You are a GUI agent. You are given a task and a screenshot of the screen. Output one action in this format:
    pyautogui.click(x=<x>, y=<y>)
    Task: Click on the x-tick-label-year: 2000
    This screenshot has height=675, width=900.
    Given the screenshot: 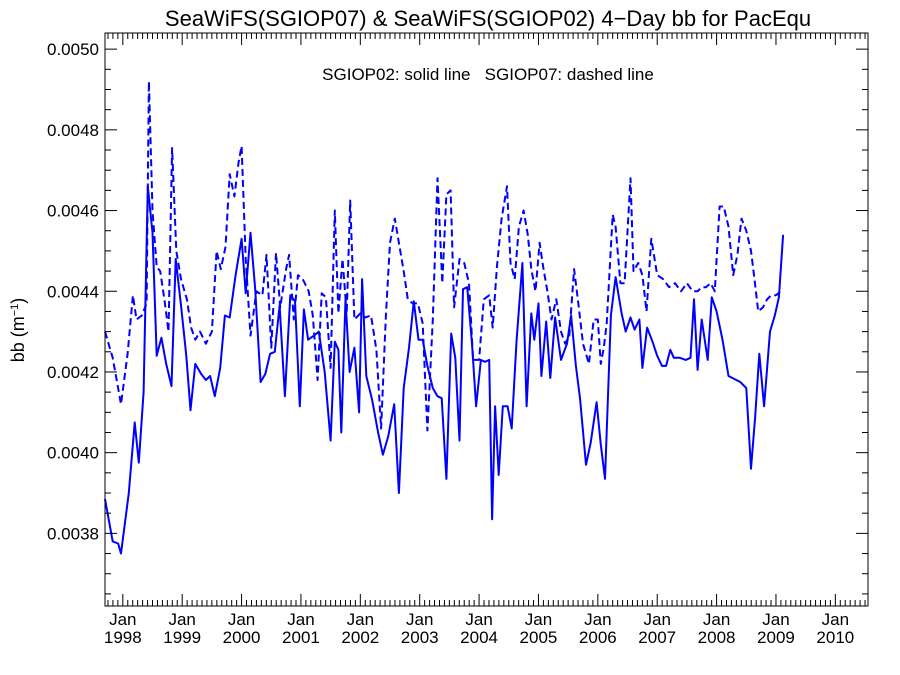 What is the action you would take?
    pyautogui.click(x=242, y=637)
    